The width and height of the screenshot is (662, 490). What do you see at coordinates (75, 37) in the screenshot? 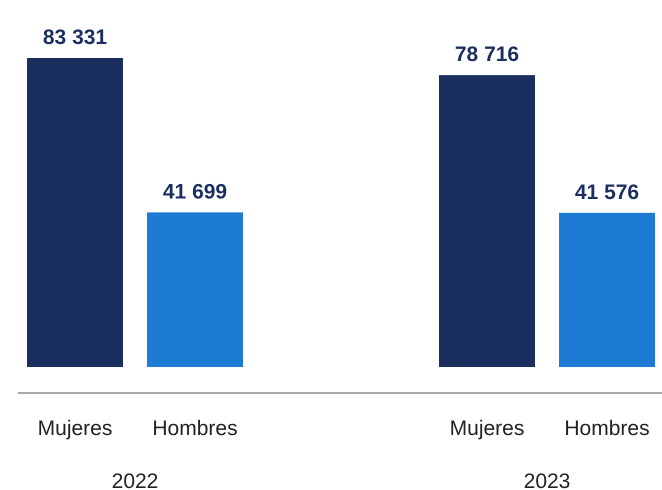
I see `data-label: 83 331` at bounding box center [75, 37].